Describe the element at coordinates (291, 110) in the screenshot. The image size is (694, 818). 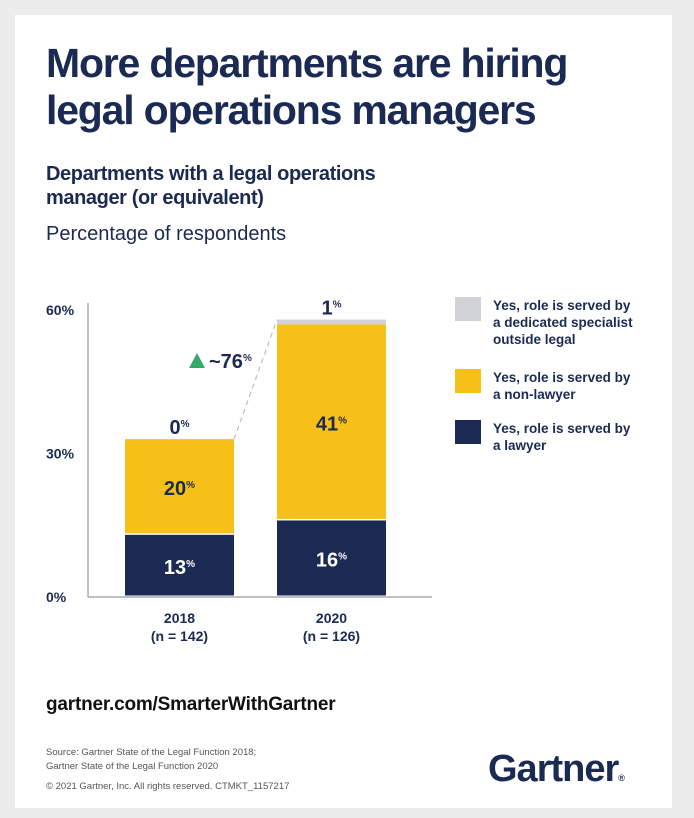
I see `title-line-2: legal operations managers` at that location.